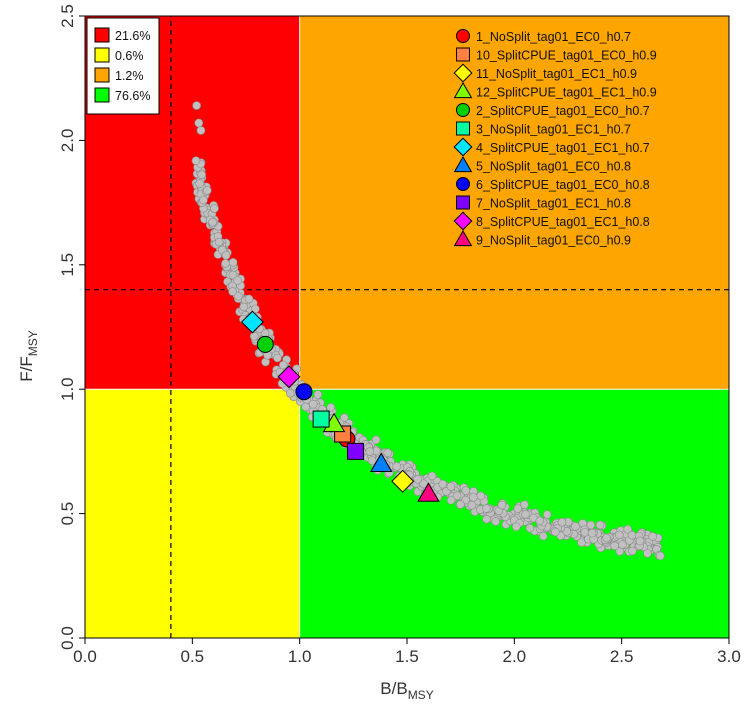 This screenshot has width=744, height=711. Describe the element at coordinates (192, 513) in the screenshot. I see `quadrant-overfished-not-overfishing` at that location.